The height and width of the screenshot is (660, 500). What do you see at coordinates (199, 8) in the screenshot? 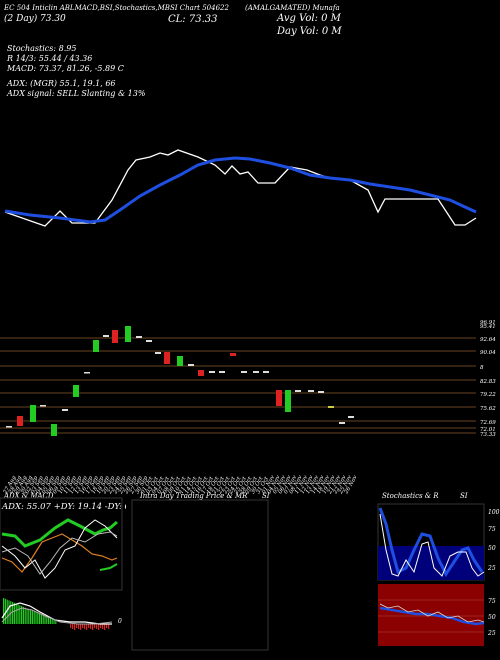
I see `header-mid-2: SI Chart 504622` at bounding box center [199, 8].